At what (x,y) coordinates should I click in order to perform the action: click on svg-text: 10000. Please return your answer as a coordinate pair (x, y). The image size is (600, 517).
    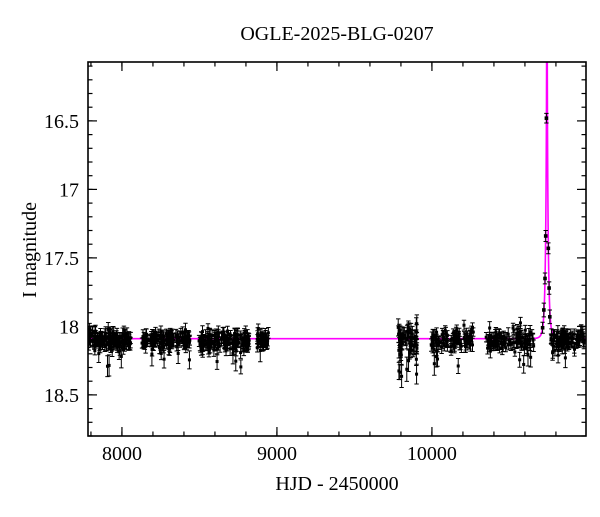
    Looking at the image, I should click on (432, 454).